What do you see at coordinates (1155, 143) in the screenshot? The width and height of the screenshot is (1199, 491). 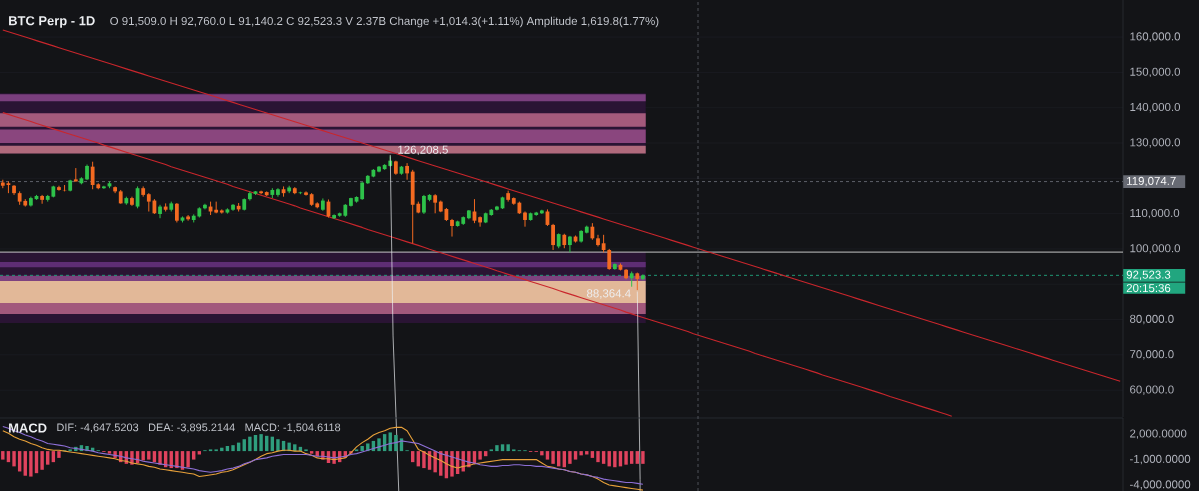 I see `y-tick-label: 130,000.0` at bounding box center [1155, 143].